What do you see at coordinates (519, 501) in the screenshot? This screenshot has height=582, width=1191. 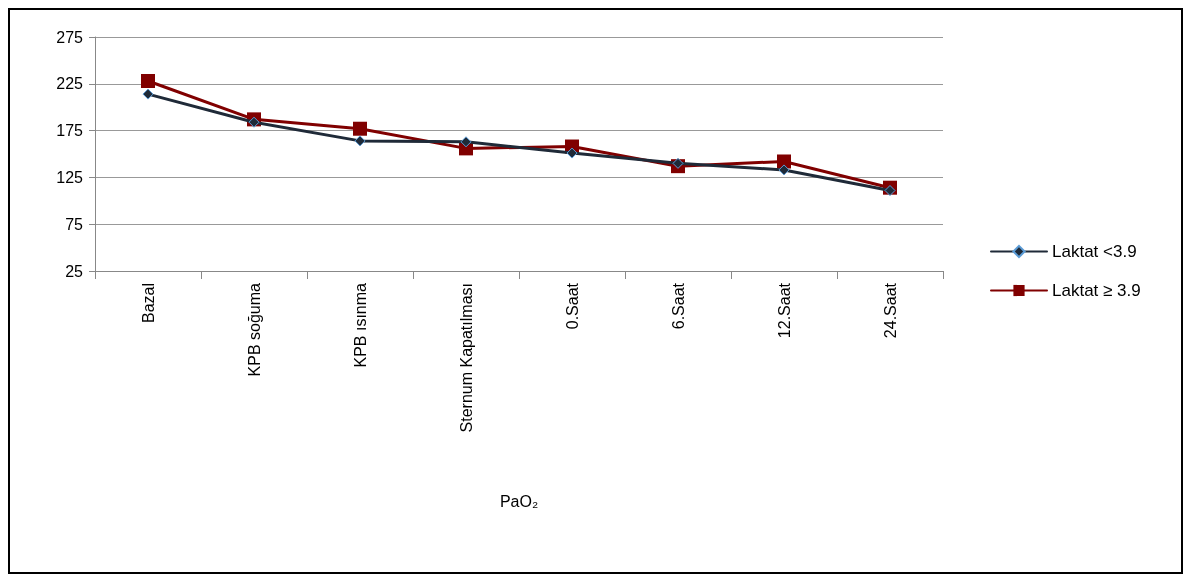 I see `x-axis-title: PaO₂` at bounding box center [519, 501].